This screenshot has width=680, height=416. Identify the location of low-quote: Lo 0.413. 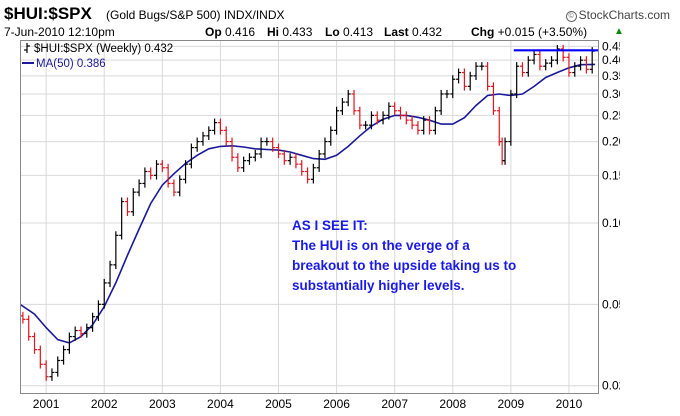
(349, 32).